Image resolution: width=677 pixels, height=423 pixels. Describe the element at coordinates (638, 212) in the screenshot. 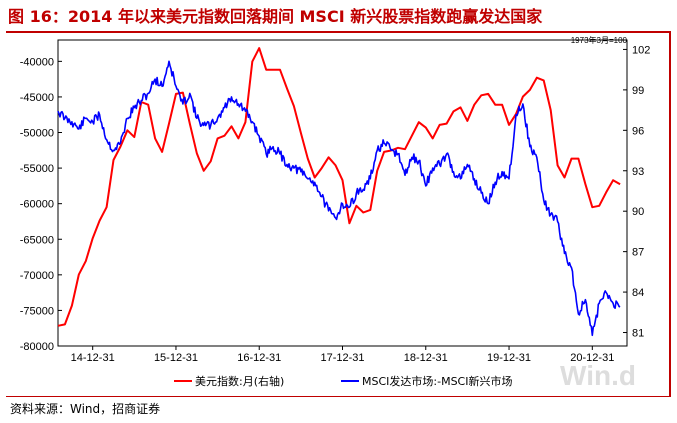

I see `right-axis-tick-label: 90` at that location.